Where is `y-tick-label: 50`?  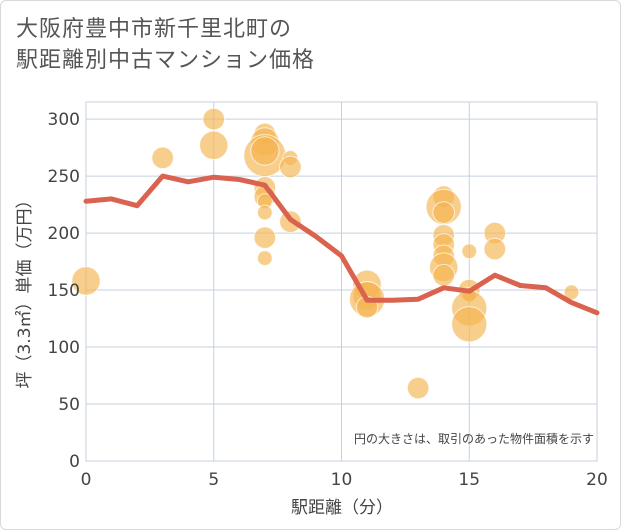 y-tick-label: 50 is located at coordinates (69, 405).